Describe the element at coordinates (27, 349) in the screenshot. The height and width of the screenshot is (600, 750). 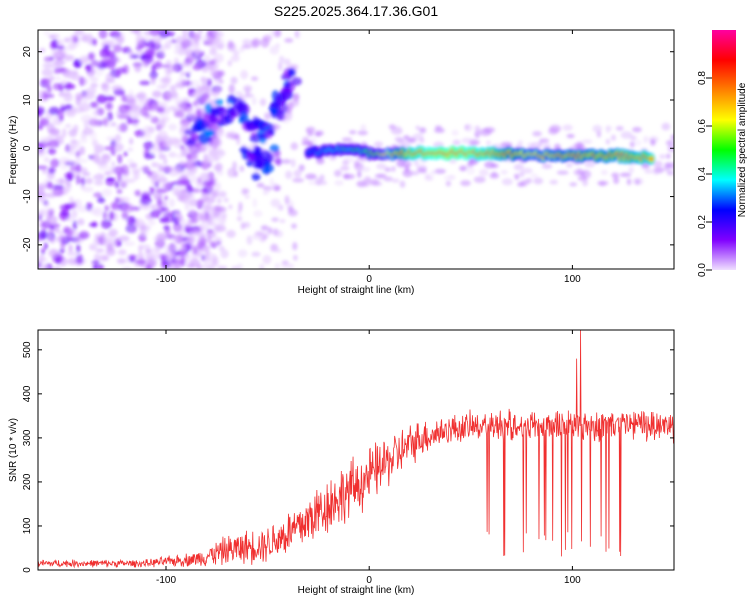
I see `y-tick-label: 500` at that location.